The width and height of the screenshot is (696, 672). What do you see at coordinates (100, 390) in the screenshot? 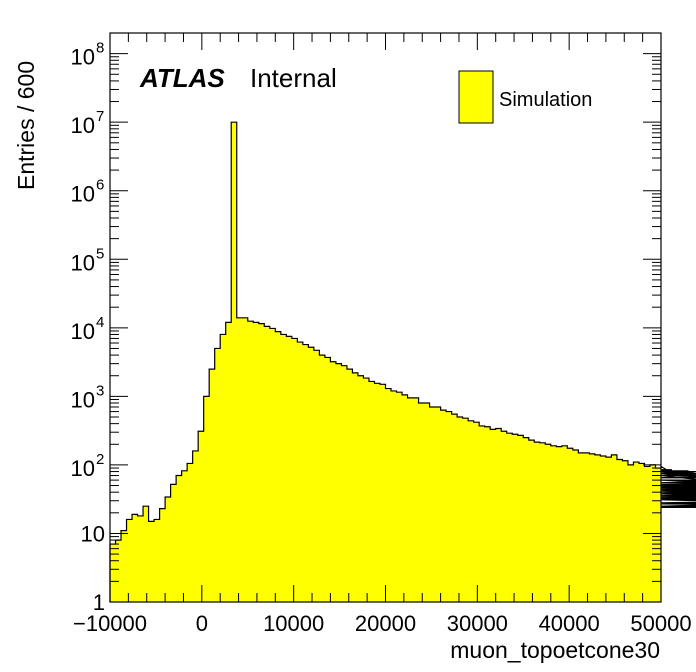
I see `y-tick-label-exponent: 3` at bounding box center [100, 390].